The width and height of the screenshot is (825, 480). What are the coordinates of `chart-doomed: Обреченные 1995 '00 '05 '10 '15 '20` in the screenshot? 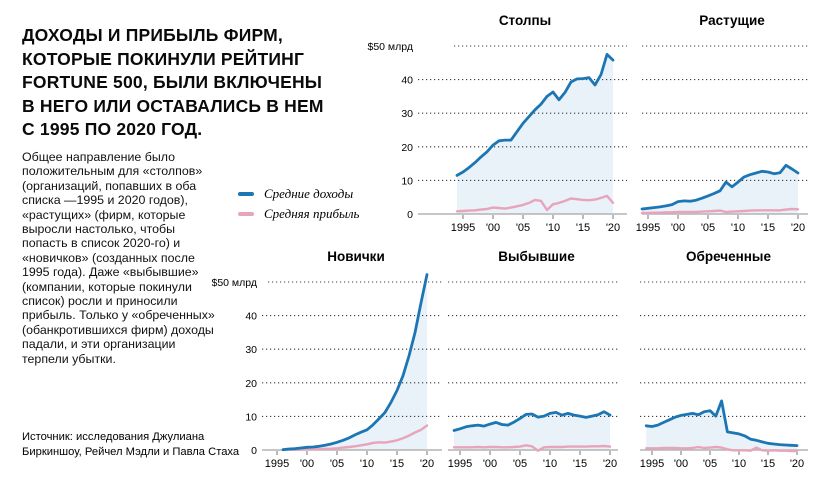 It's located at (724, 362).